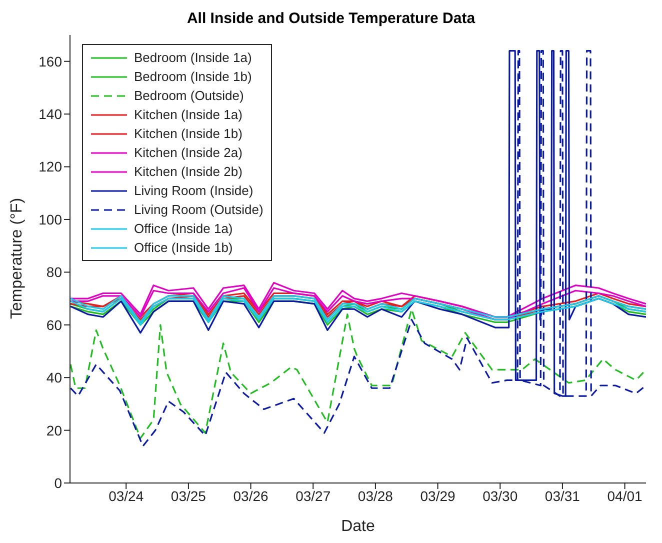 The width and height of the screenshot is (662, 543). I want to click on x-tick-label: 03/24, so click(126, 496).